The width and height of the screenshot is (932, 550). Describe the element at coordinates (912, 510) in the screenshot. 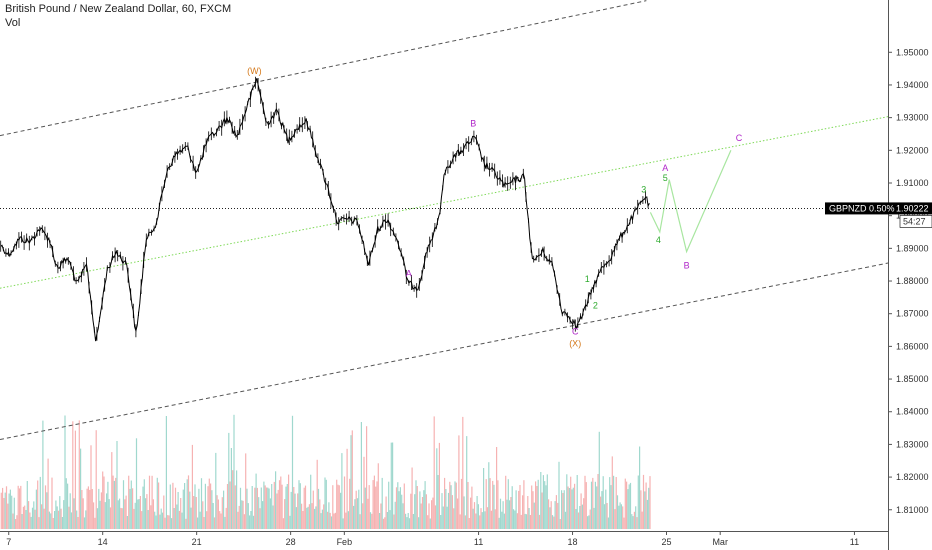

I see `y-tick-label: 1.81000` at that location.